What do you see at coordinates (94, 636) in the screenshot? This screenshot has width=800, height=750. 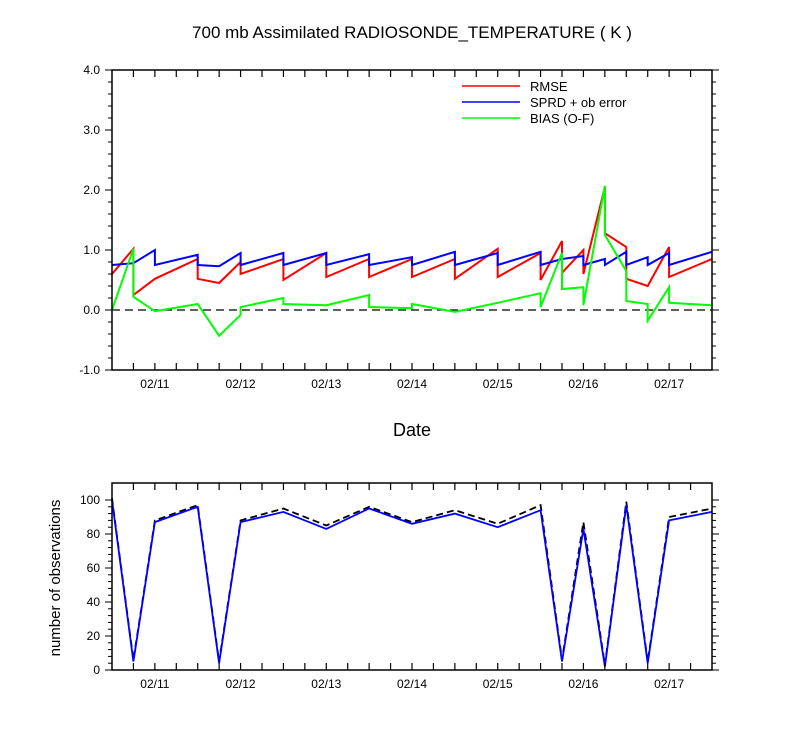 I see `y-tick-label: 20` at bounding box center [94, 636].